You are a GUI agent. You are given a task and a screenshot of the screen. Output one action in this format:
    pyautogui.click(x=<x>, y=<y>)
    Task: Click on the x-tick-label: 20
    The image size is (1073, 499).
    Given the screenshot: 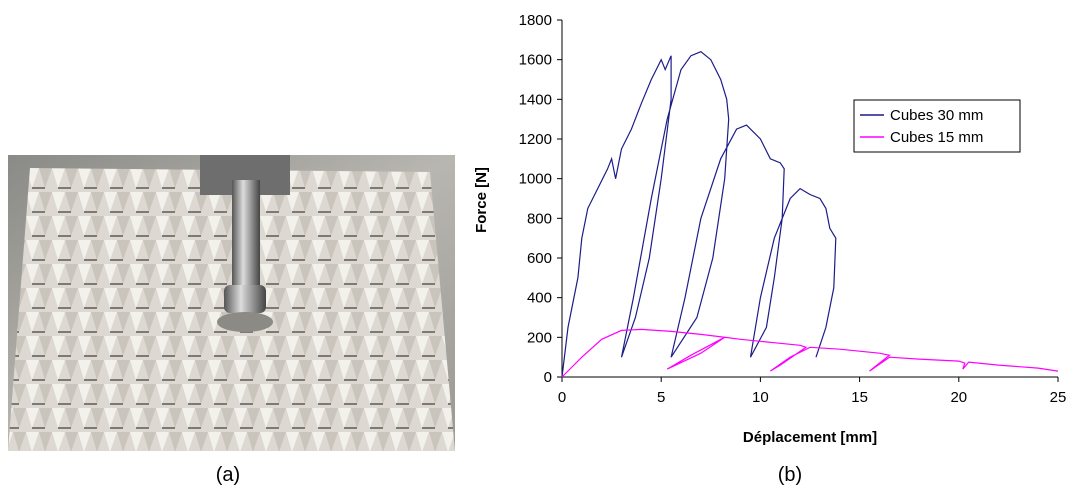 What is the action you would take?
    pyautogui.click(x=958, y=397)
    